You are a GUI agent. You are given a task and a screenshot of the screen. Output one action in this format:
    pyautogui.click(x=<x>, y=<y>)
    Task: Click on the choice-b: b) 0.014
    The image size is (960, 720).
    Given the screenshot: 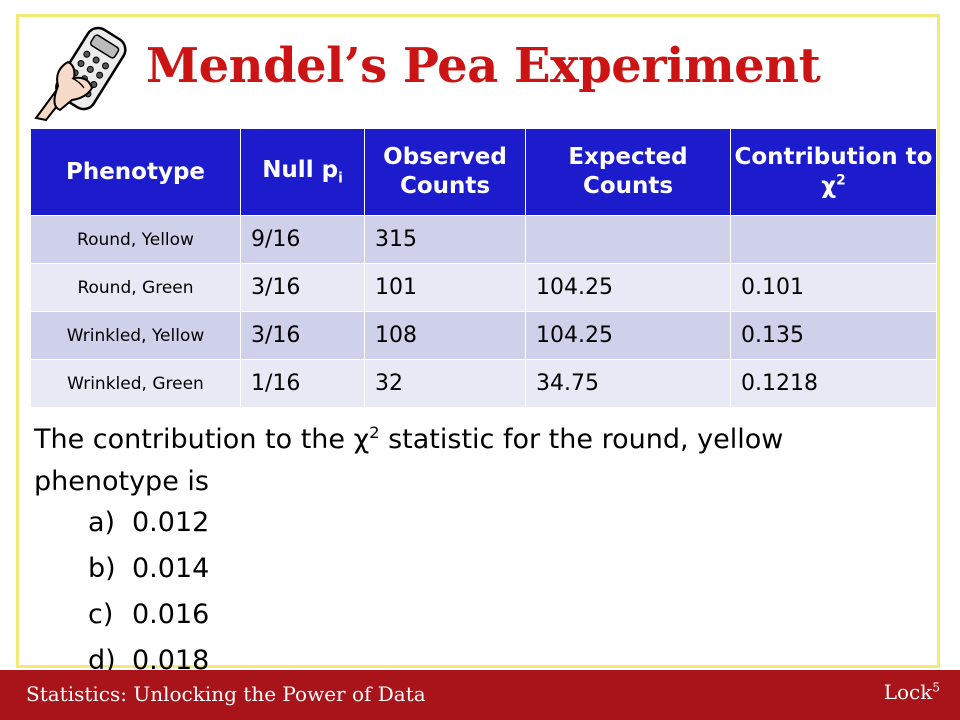 What is the action you would take?
    pyautogui.click(x=148, y=569)
    